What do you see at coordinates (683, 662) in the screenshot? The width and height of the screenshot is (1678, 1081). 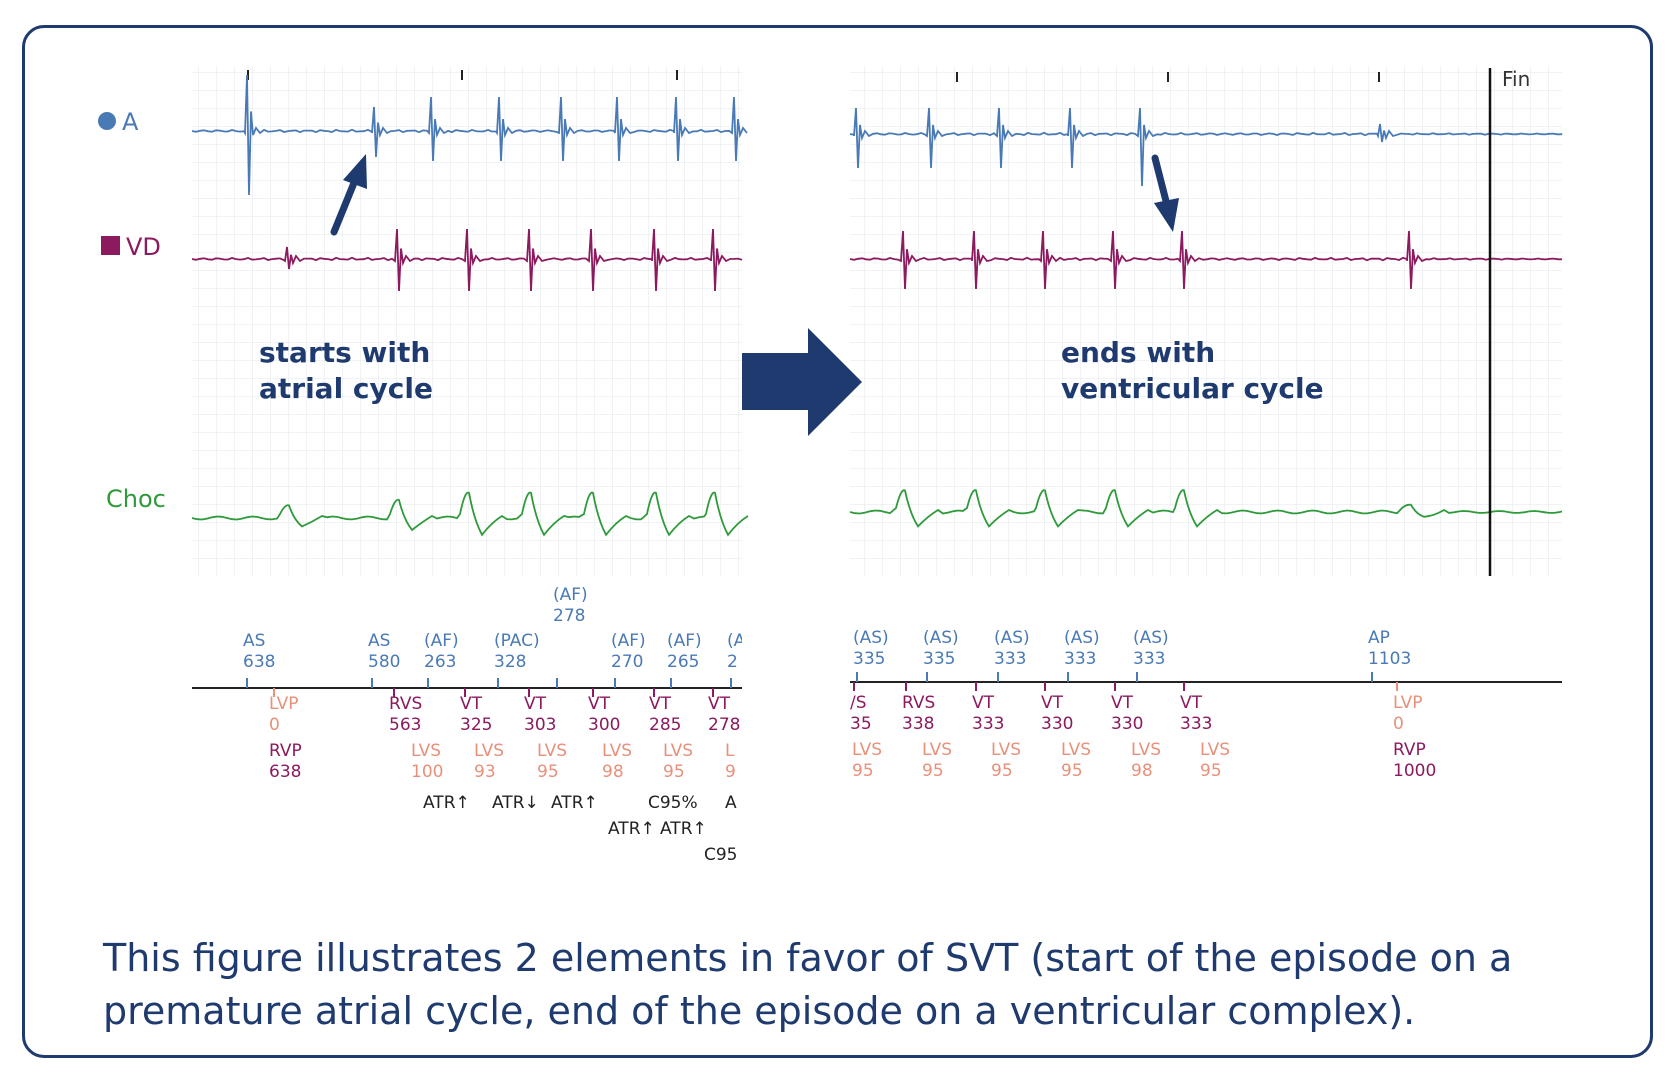 I see `left-atrial-marker-value: 265` at bounding box center [683, 662].